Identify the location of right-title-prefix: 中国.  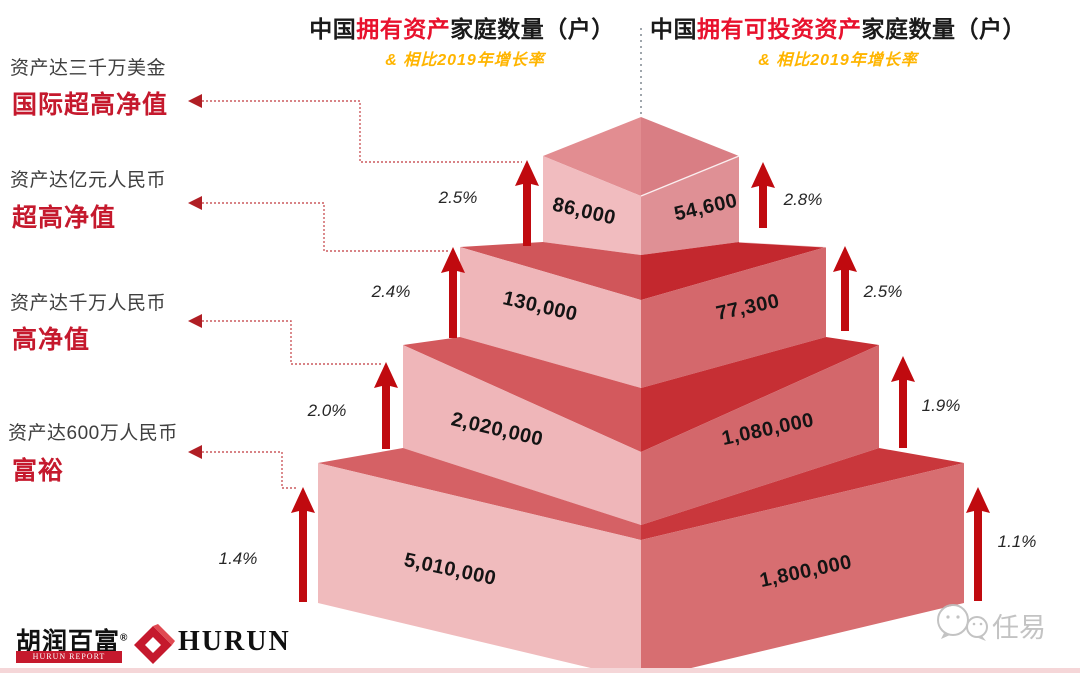
(673, 29).